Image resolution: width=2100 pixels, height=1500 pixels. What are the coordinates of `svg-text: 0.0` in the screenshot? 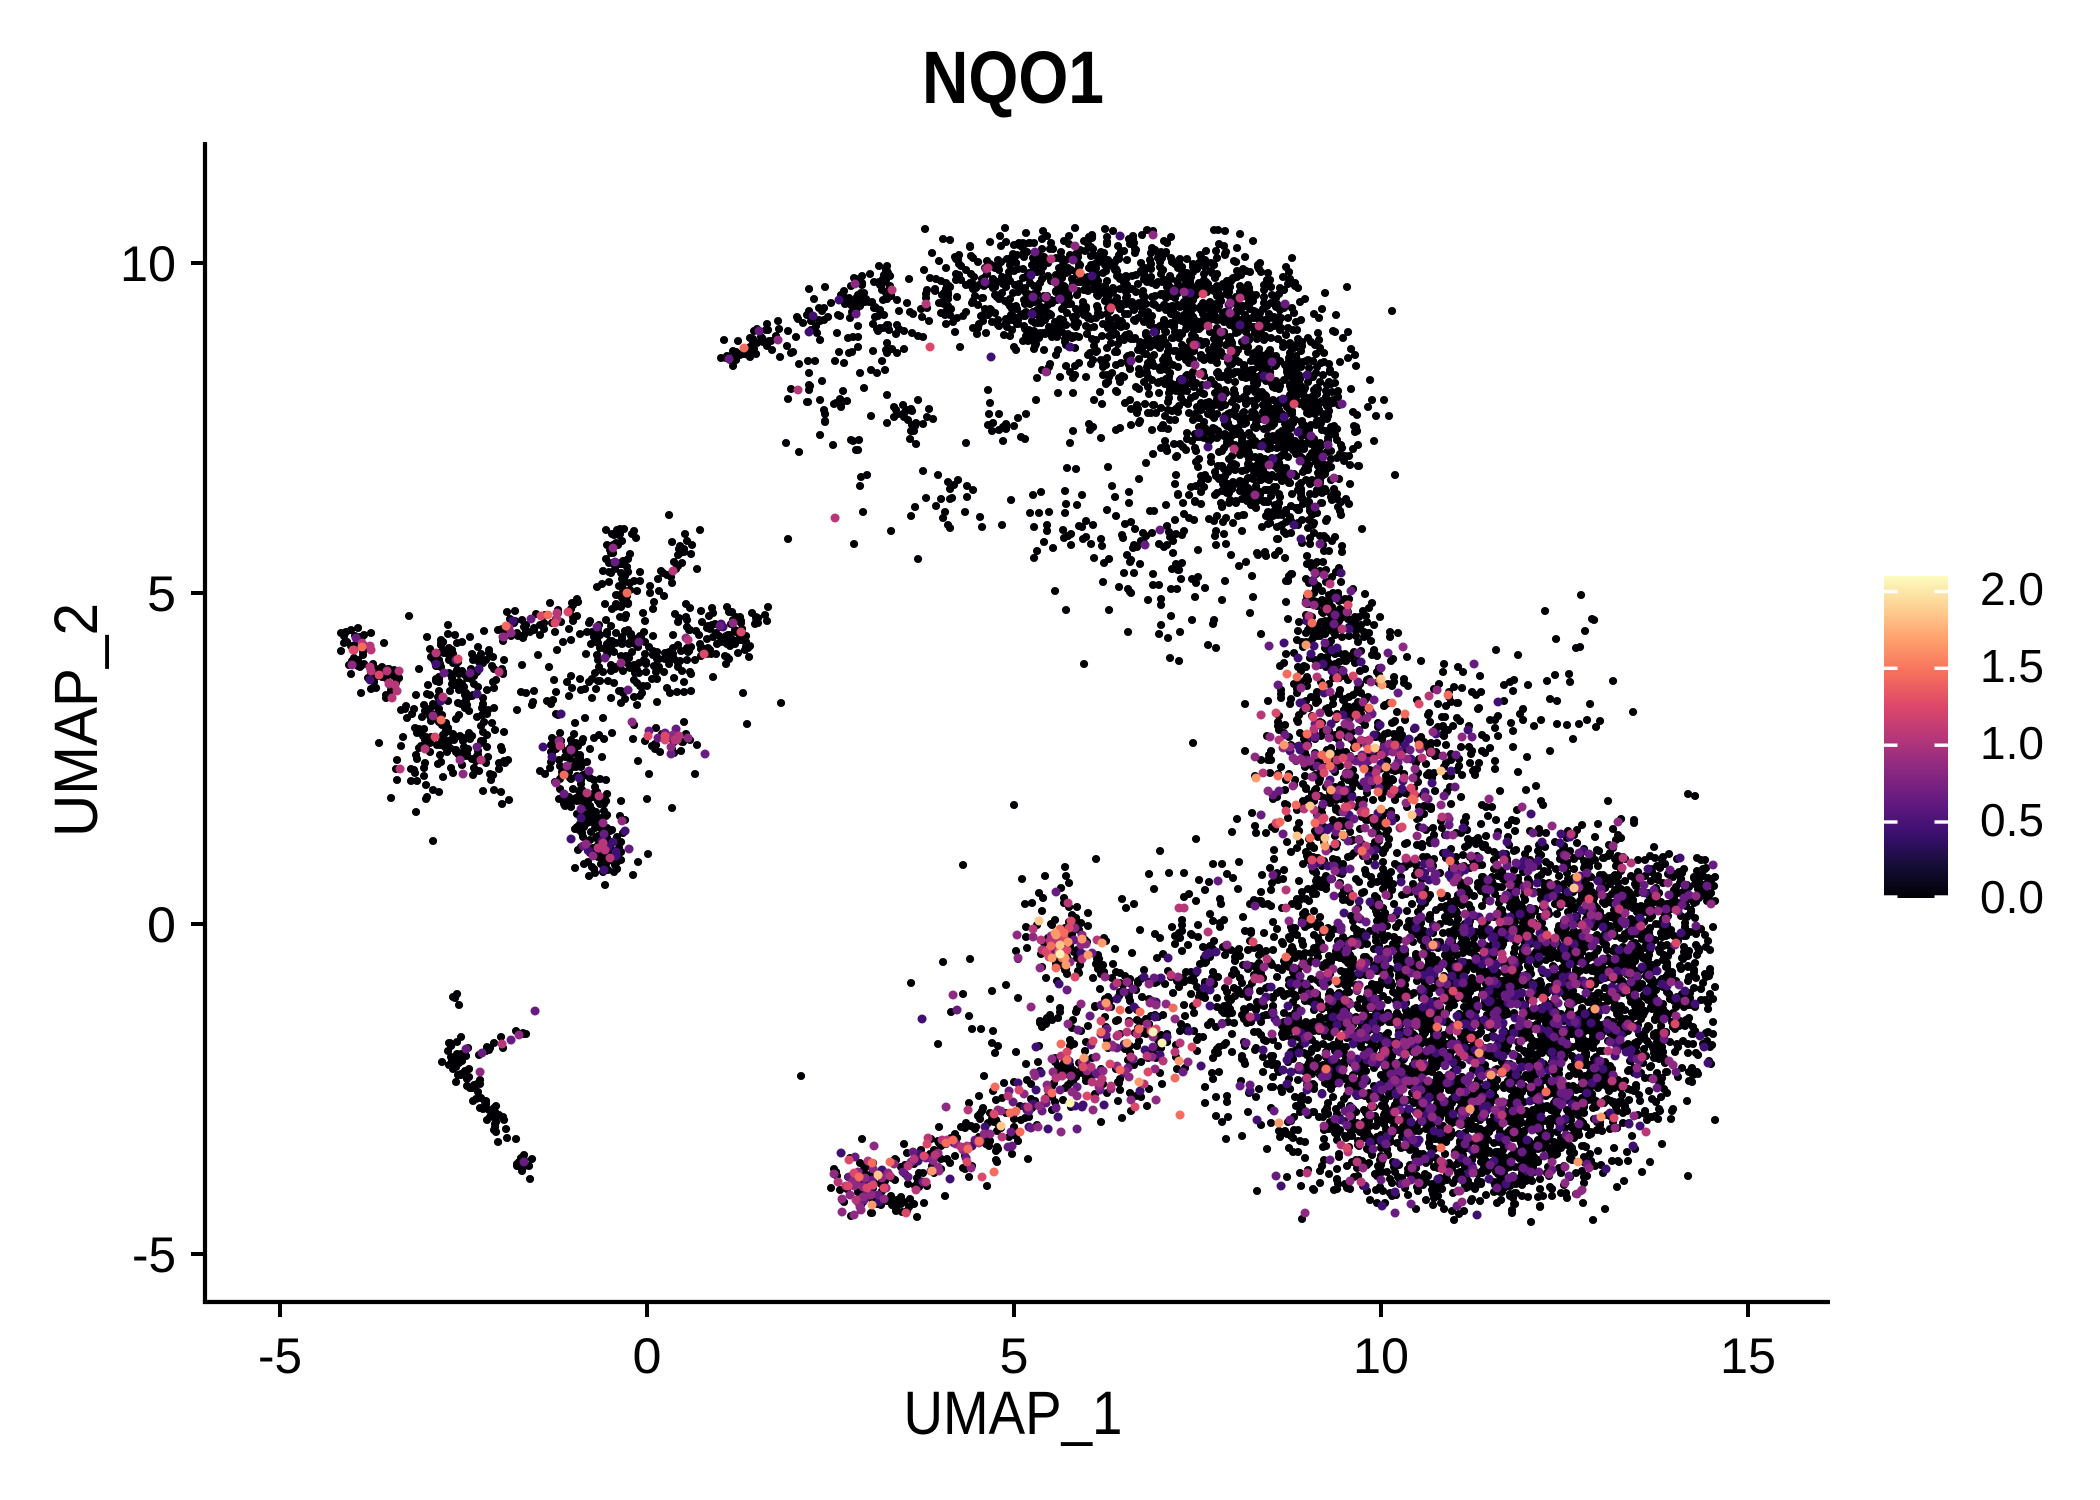 It's located at (2012, 897).